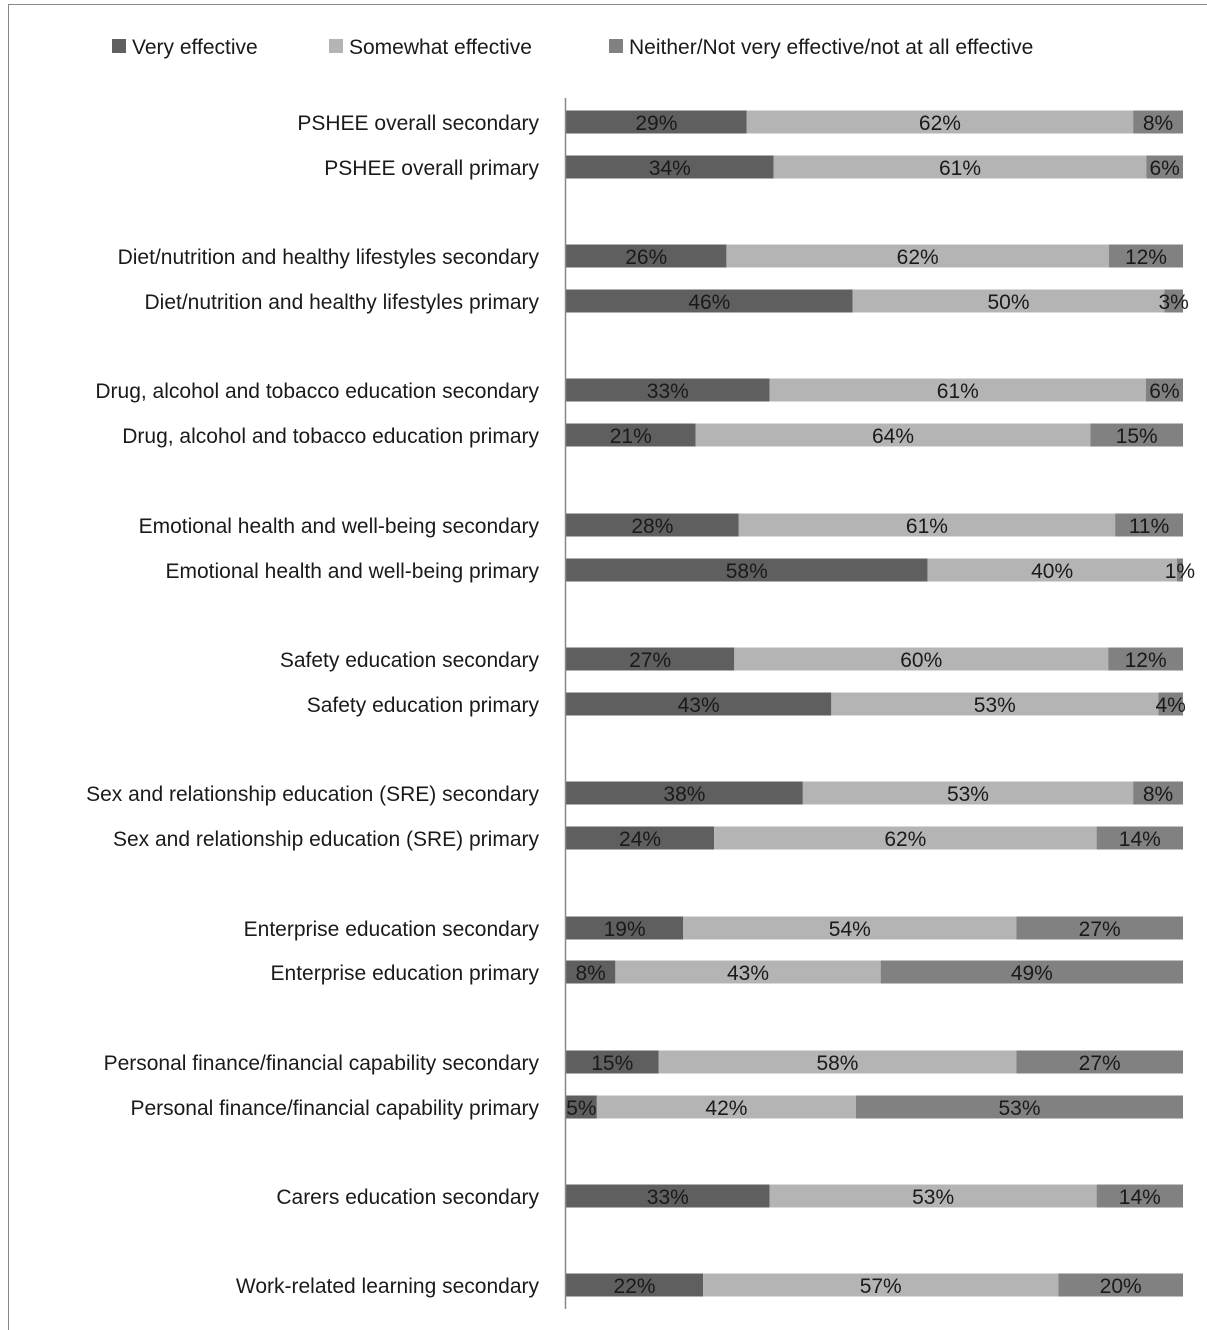 The height and width of the screenshot is (1330, 1207). Describe the element at coordinates (423, 705) in the screenshot. I see `category-label: Safety education primary` at that location.